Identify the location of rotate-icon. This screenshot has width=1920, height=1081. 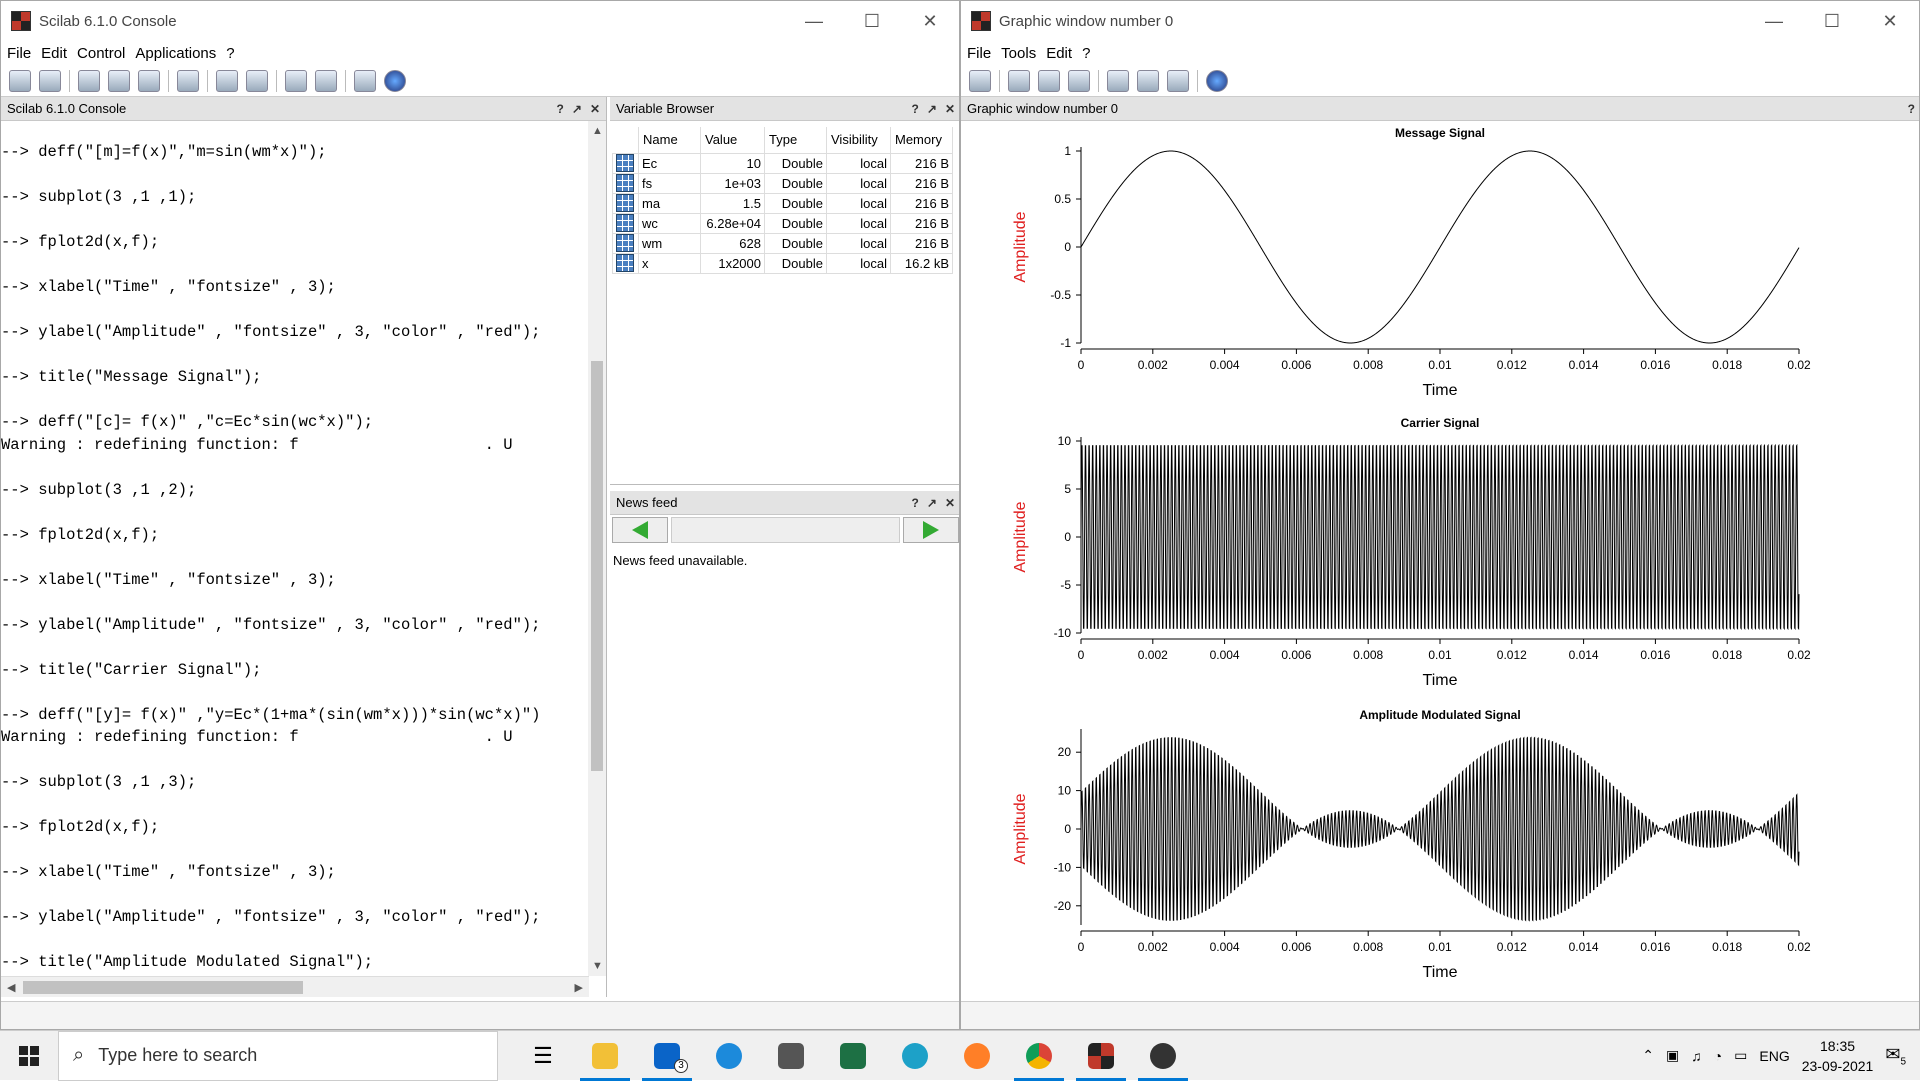
(1118, 80).